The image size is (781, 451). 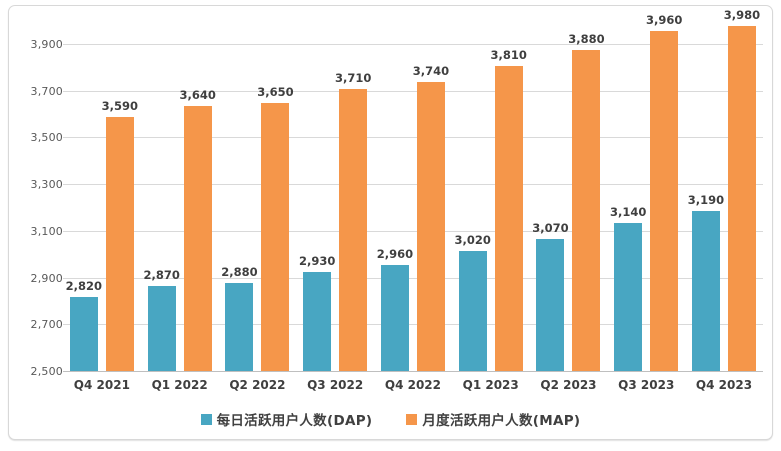 I want to click on x-tick-label: Q4 2022, so click(x=413, y=385).